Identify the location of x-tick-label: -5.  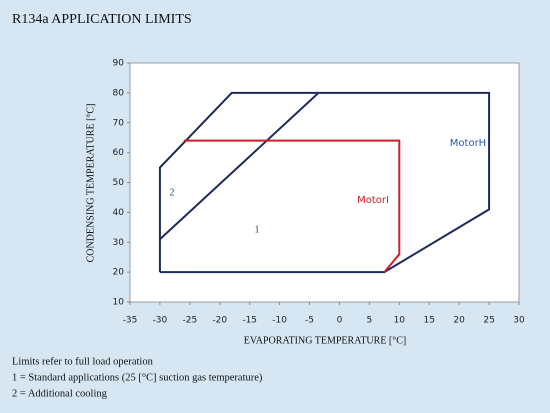
(309, 321).